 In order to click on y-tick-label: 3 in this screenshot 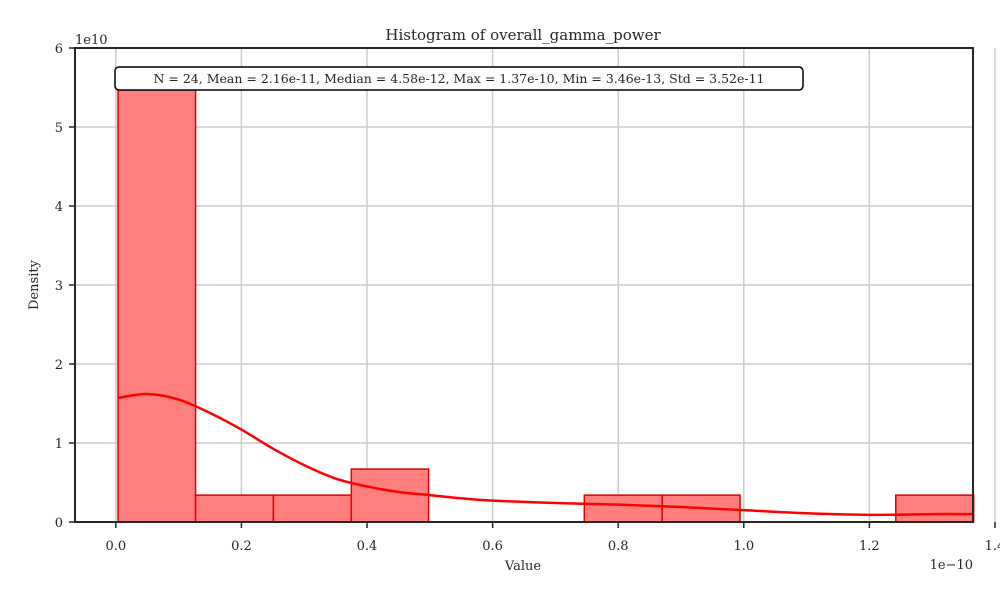, I will do `click(59, 286)`.